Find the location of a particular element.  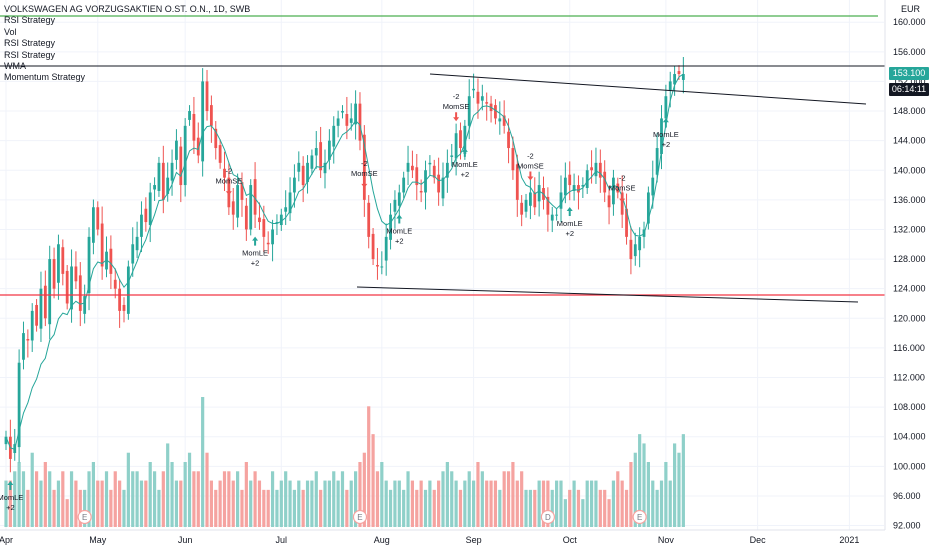

legend-wma: WMA is located at coordinates (15, 66).